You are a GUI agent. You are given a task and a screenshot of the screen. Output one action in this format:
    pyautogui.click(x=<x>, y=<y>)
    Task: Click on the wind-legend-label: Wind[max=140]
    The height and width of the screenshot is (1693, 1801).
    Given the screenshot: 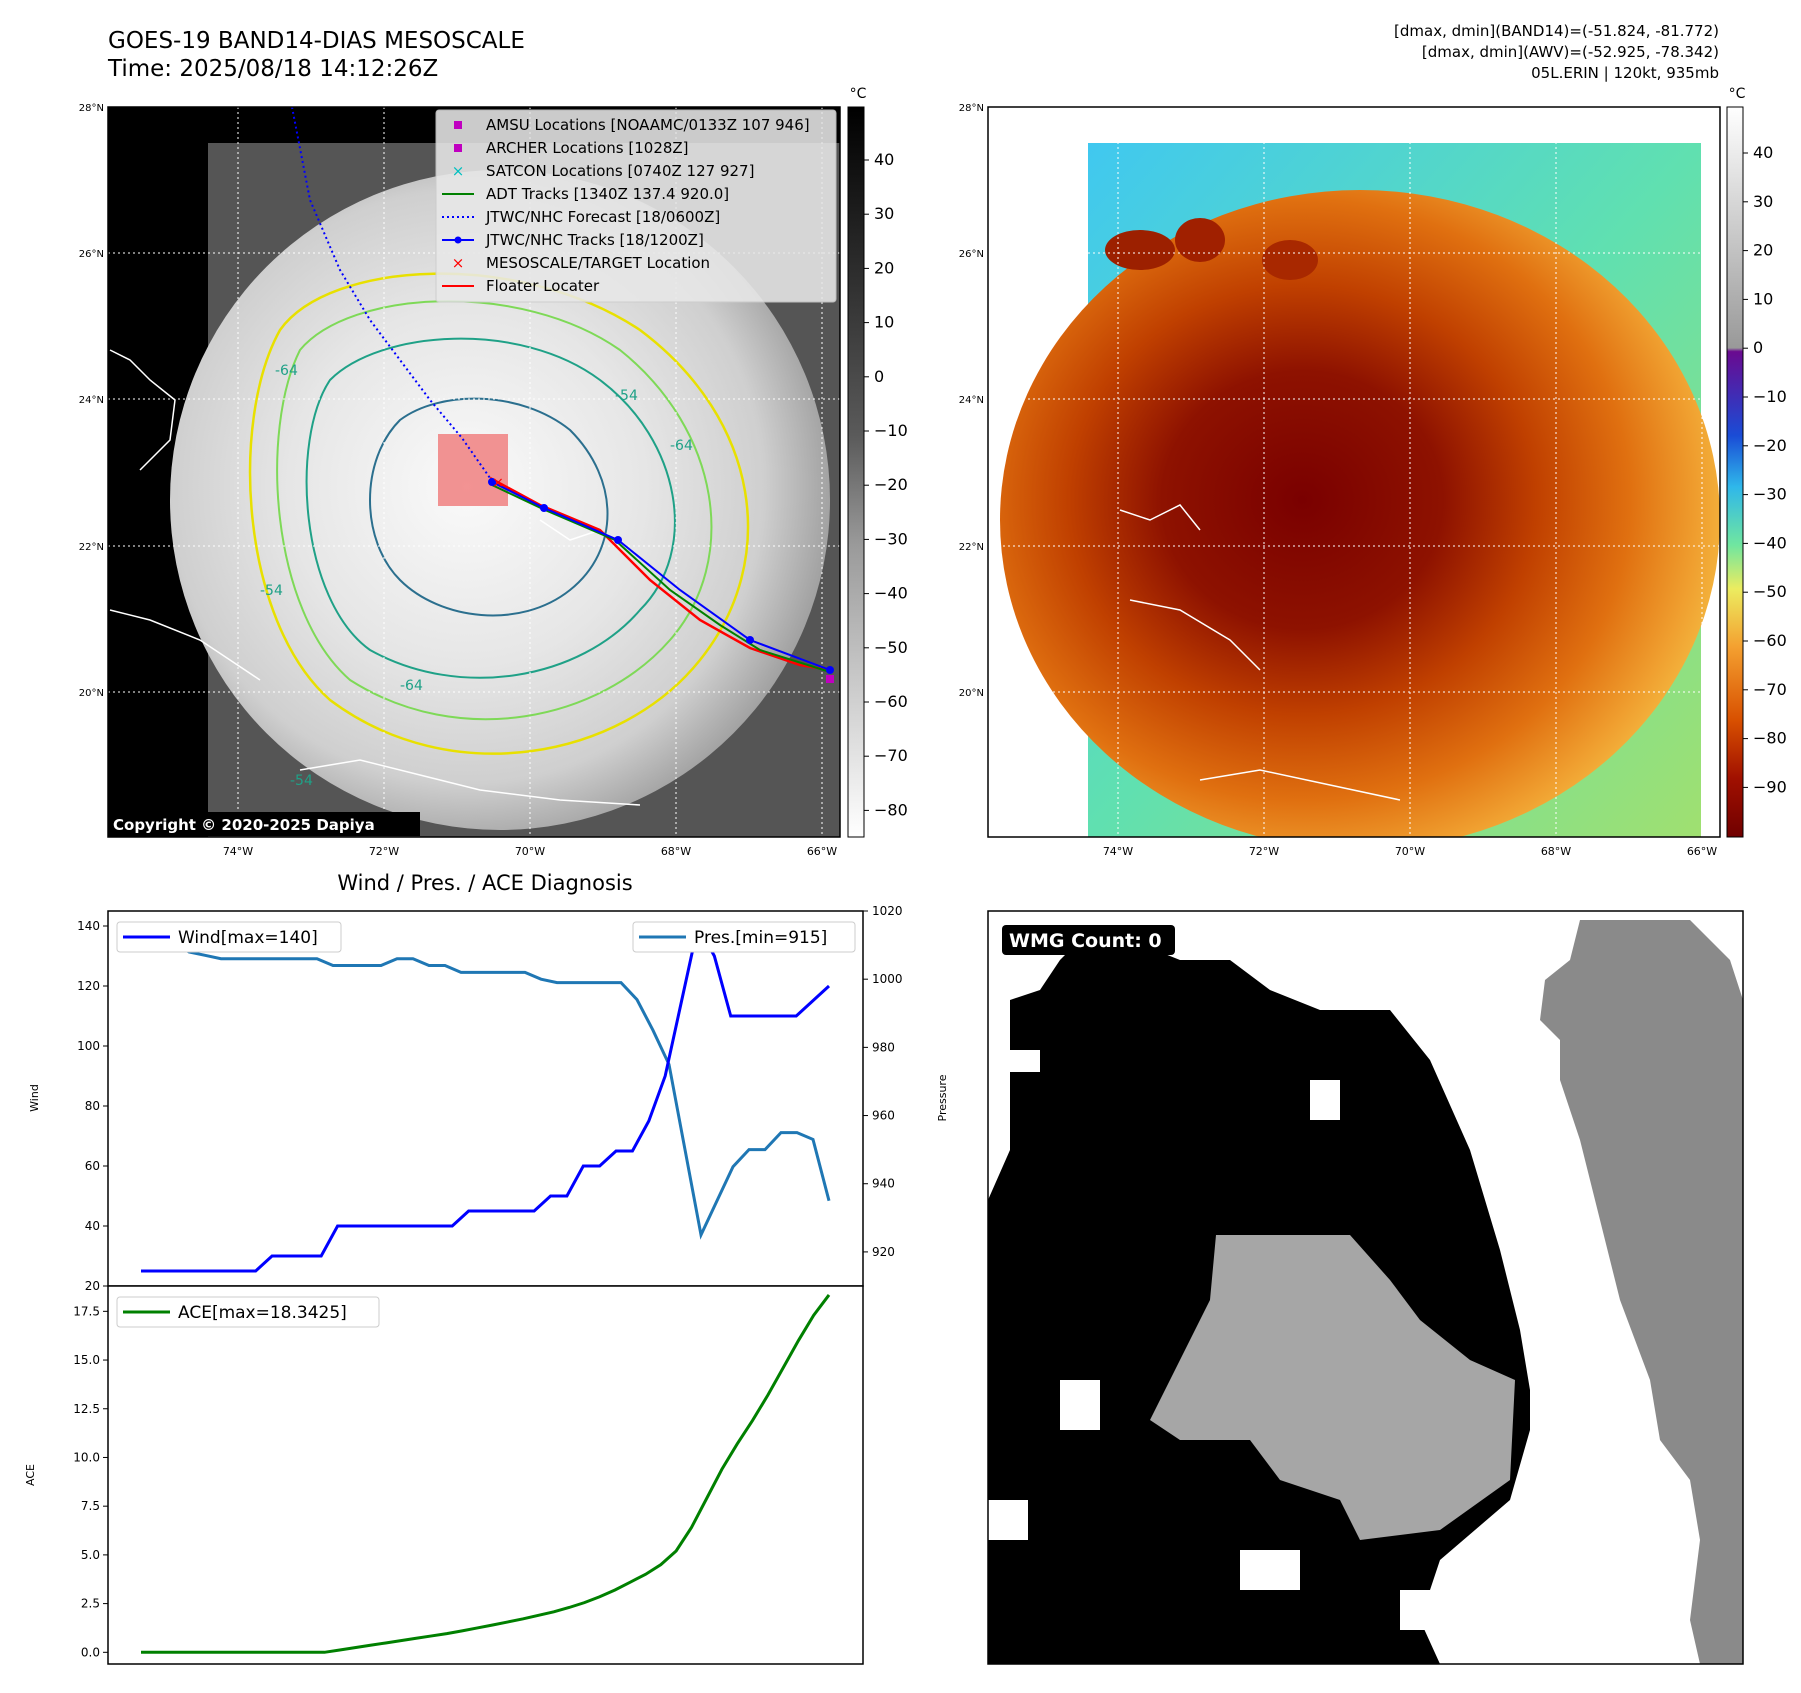 What is the action you would take?
    pyautogui.click(x=248, y=938)
    